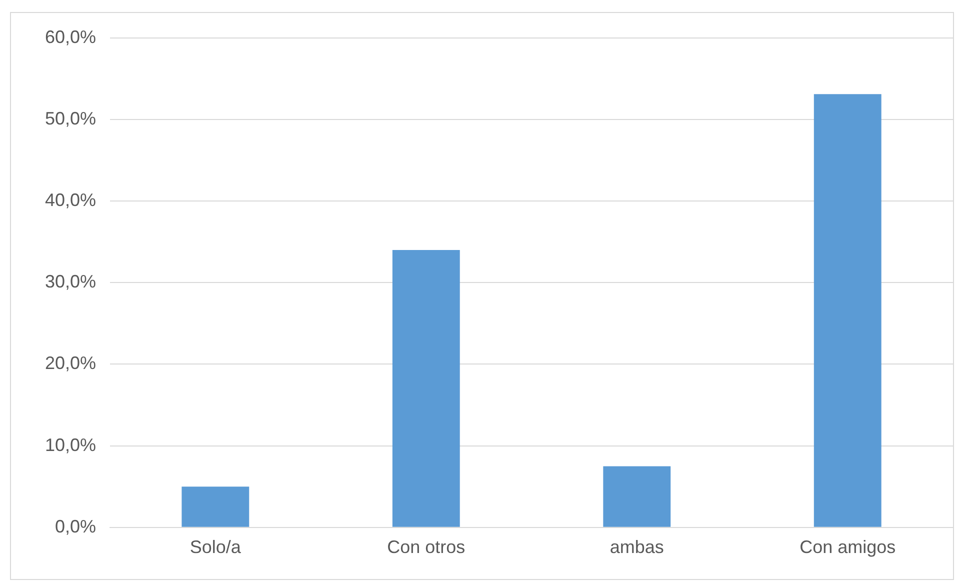 This screenshot has height=582, width=956. I want to click on y-tick-label: 30,0%, so click(70, 282).